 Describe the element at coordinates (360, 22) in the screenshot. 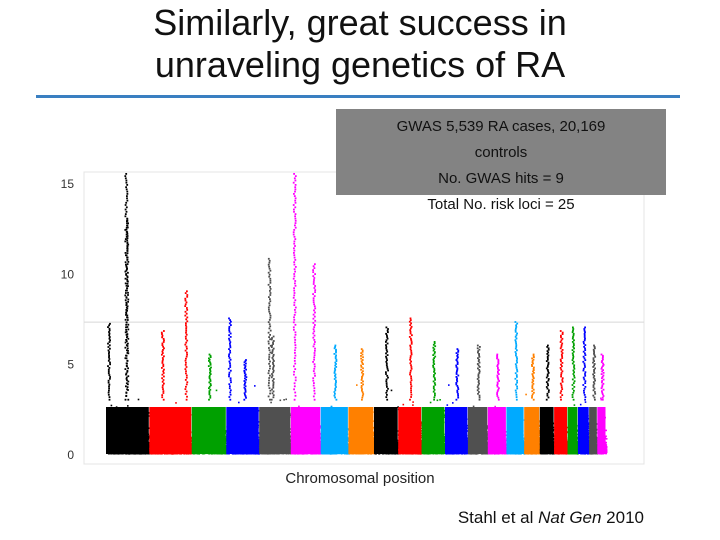

I see `slide-title-line-1: Similarly, great success in` at that location.